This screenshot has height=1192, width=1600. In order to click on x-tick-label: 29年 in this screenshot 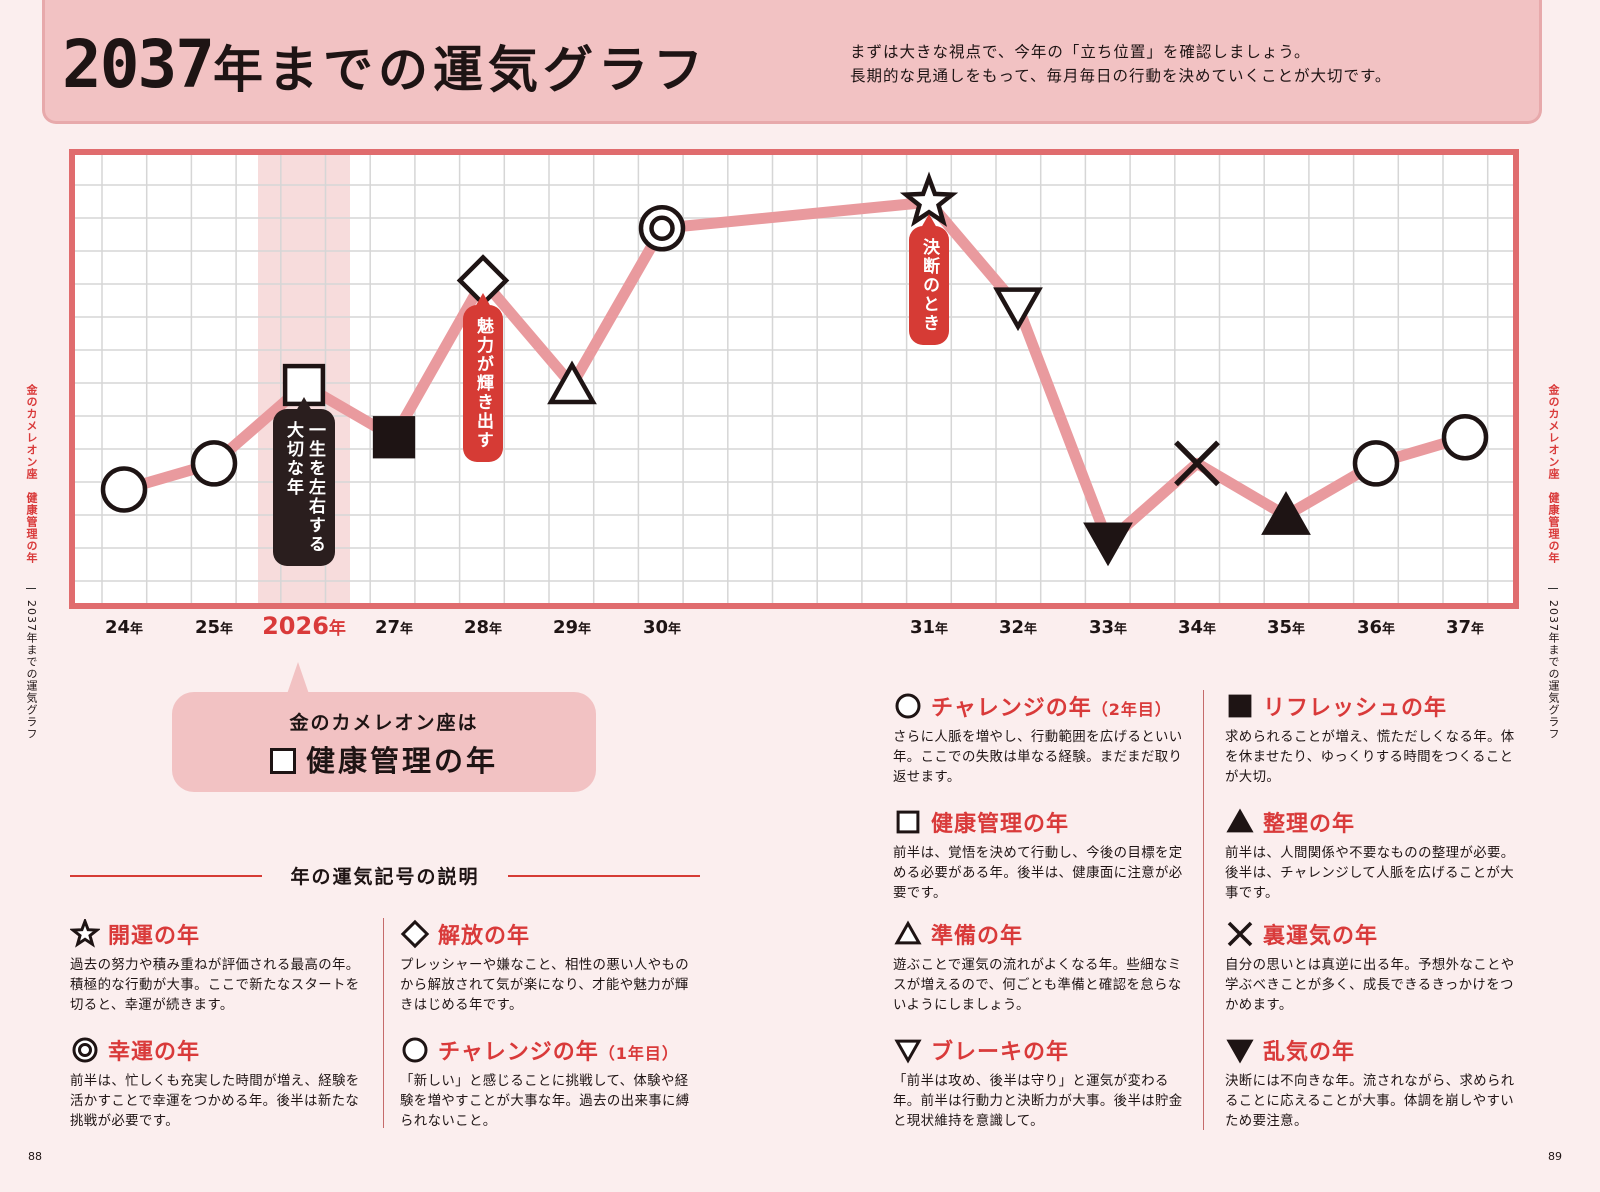, I will do `click(572, 627)`.